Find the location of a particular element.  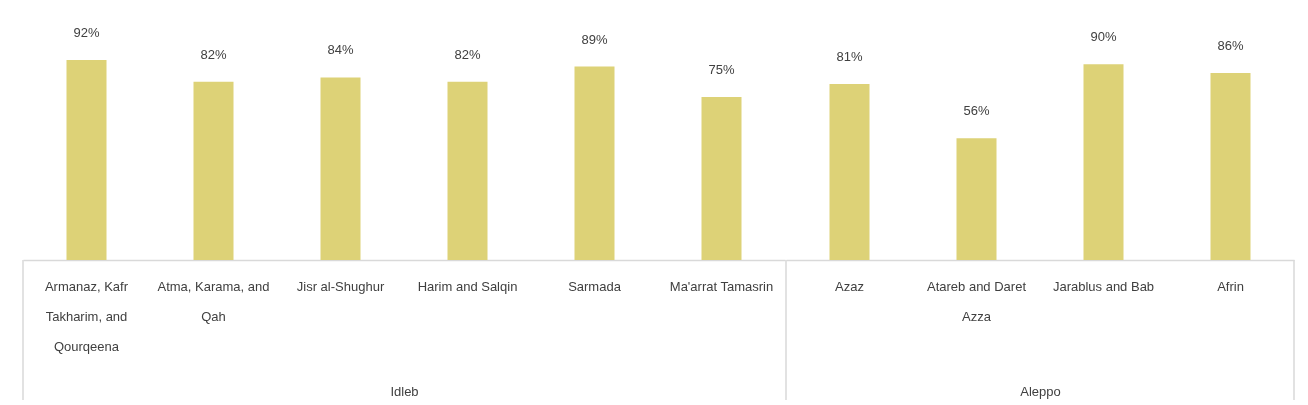

data-label: 89% is located at coordinates (594, 39).